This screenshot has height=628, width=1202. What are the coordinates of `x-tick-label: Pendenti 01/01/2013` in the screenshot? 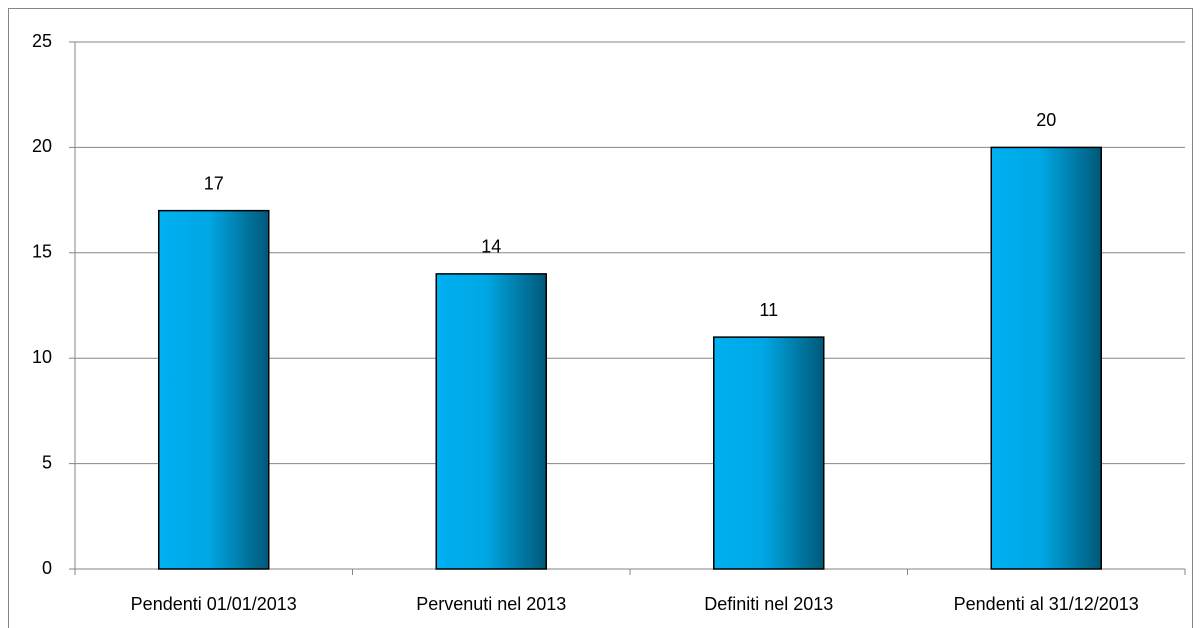 It's located at (214, 604).